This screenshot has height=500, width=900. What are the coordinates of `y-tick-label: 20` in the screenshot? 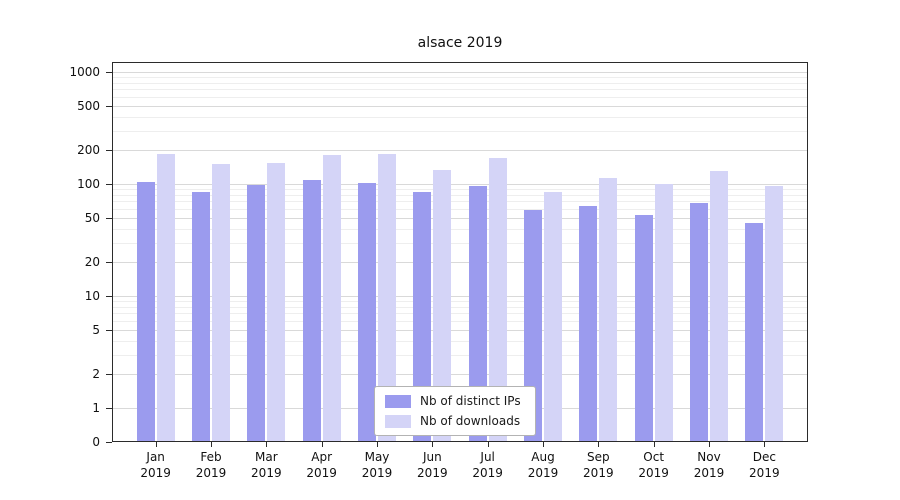 It's located at (92, 262).